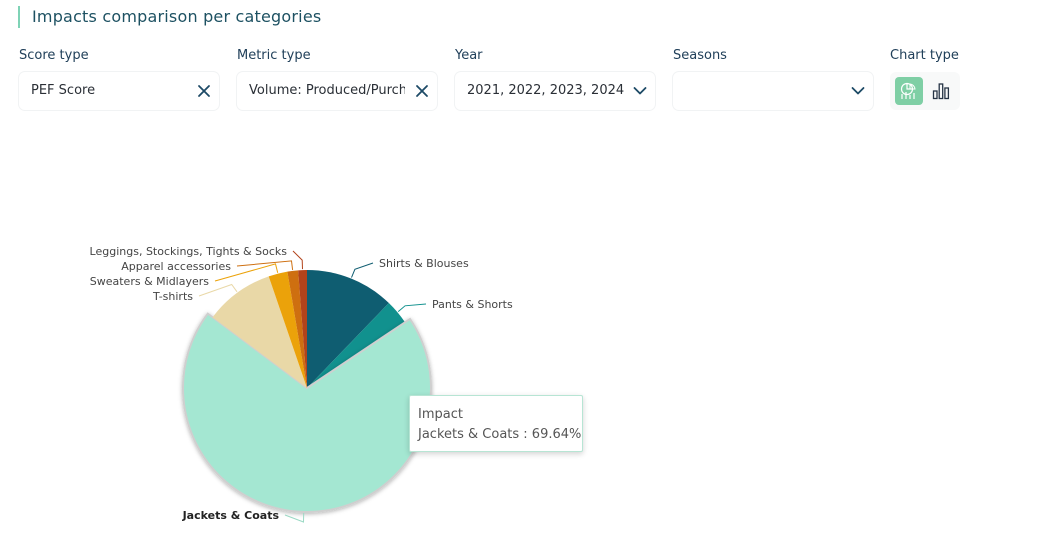 Image resolution: width=1057 pixels, height=535 pixels. Describe the element at coordinates (274, 55) in the screenshot. I see `metric-type-label: Metric type` at that location.